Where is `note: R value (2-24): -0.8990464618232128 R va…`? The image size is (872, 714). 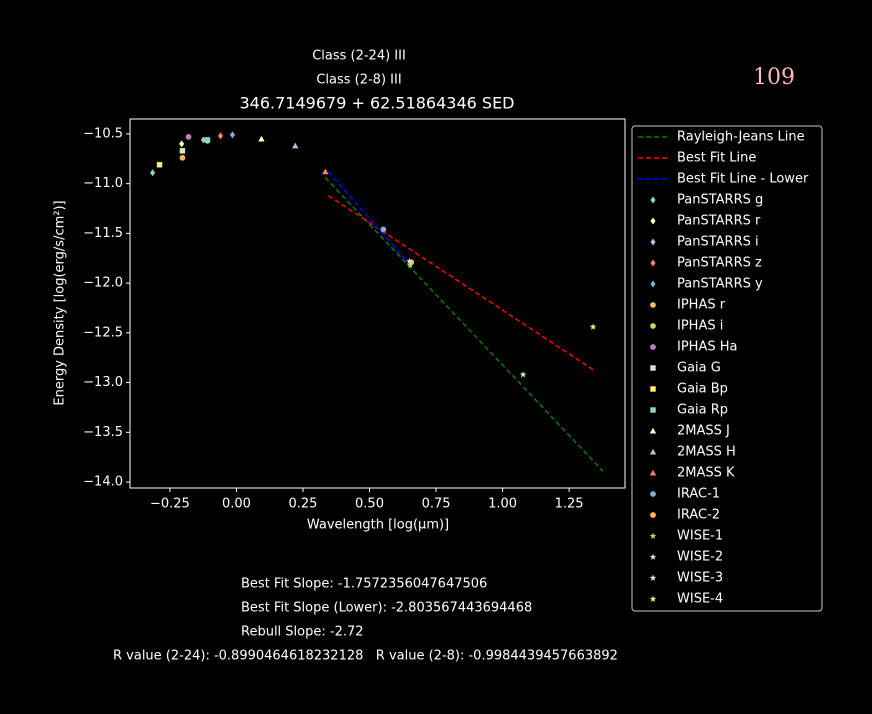 note: R value (2-24): -0.8990464618232128 R va… is located at coordinates (365, 656).